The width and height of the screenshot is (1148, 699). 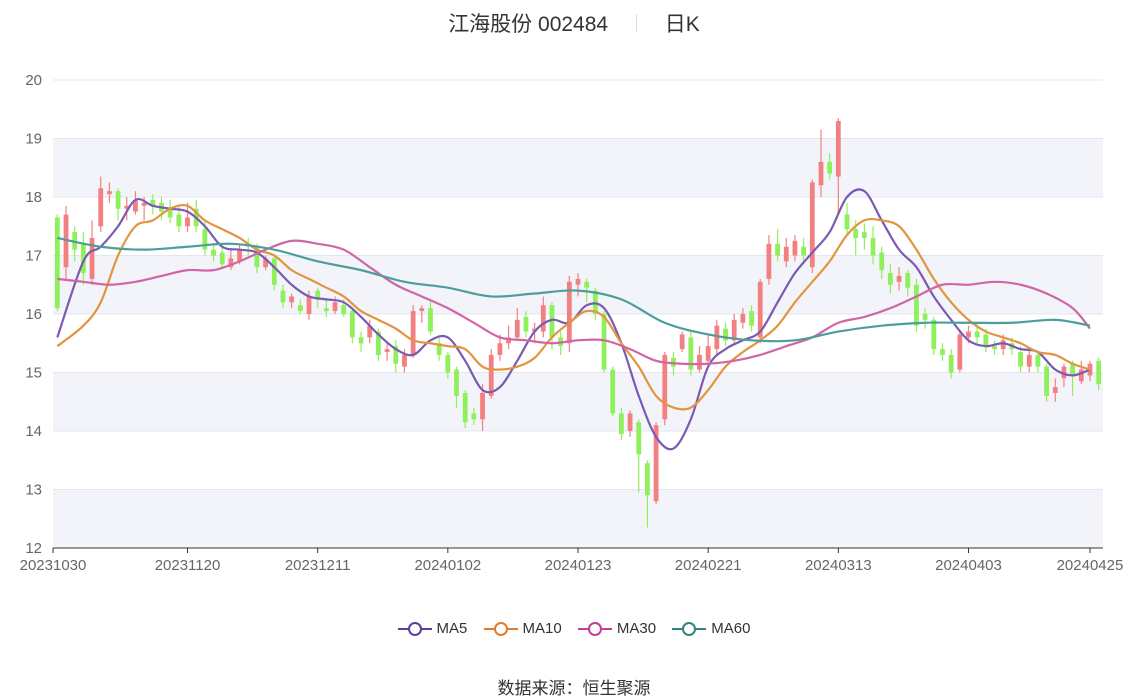 I want to click on y-tick-label: 19, so click(x=33, y=139).